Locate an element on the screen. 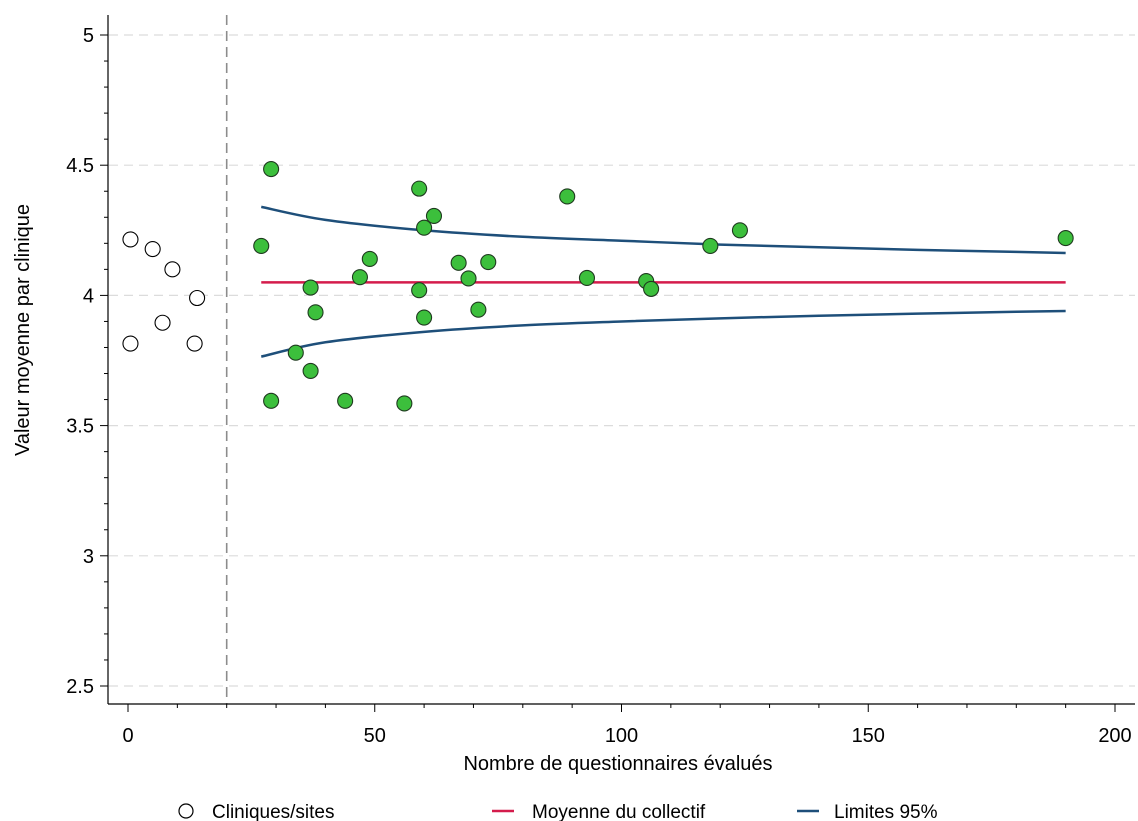 This screenshot has width=1138, height=821. confidence-limits-series is located at coordinates (663, 281).